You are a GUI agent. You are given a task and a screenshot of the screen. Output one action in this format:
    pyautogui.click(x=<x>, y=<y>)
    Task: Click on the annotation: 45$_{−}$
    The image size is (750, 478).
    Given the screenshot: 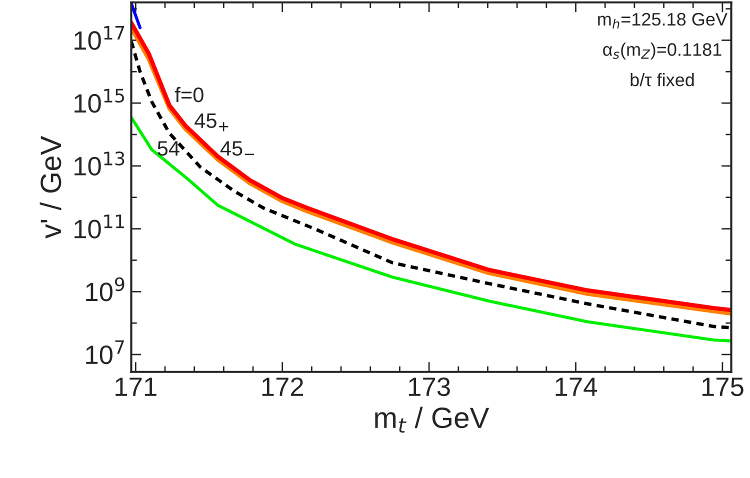 What is the action you would take?
    pyautogui.click(x=237, y=148)
    